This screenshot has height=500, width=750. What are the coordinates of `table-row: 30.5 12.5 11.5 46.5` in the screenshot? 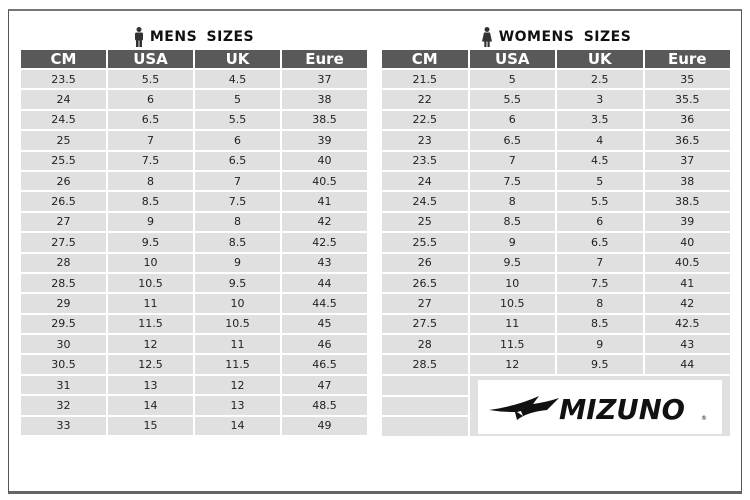 It's located at (194, 364).